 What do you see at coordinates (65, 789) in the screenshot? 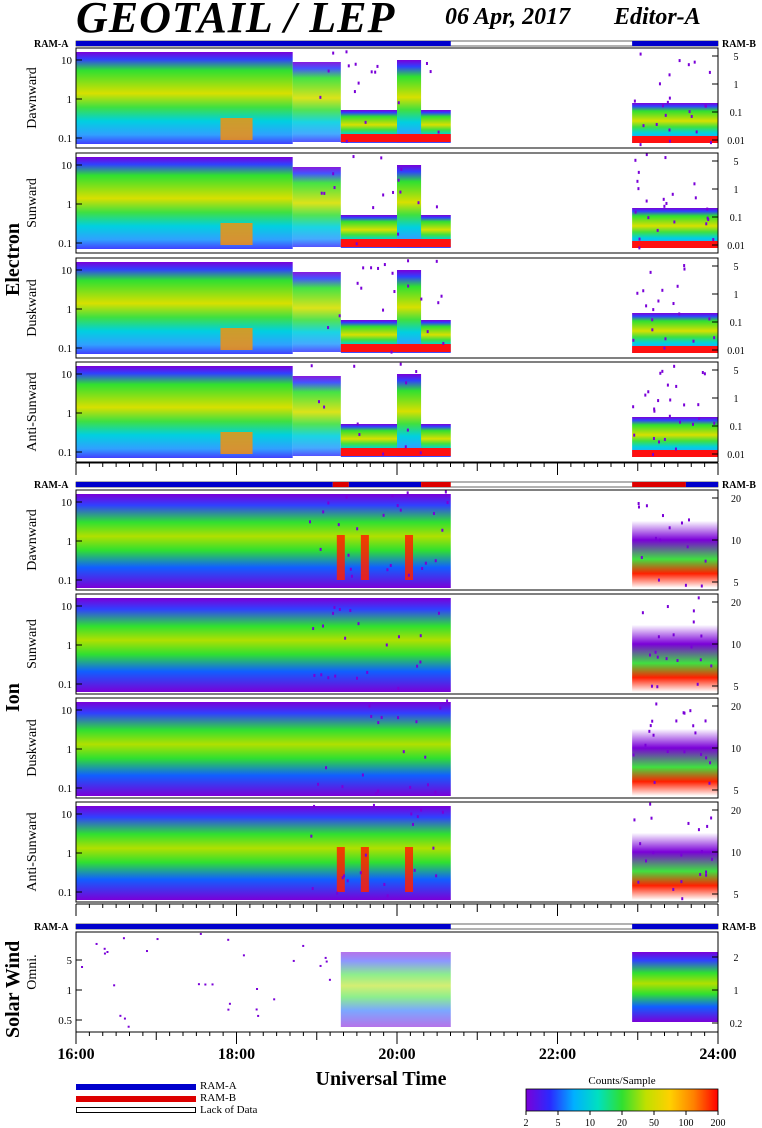
I see `ion-panel-duskward-tick-label-left: 0.1` at bounding box center [65, 789].